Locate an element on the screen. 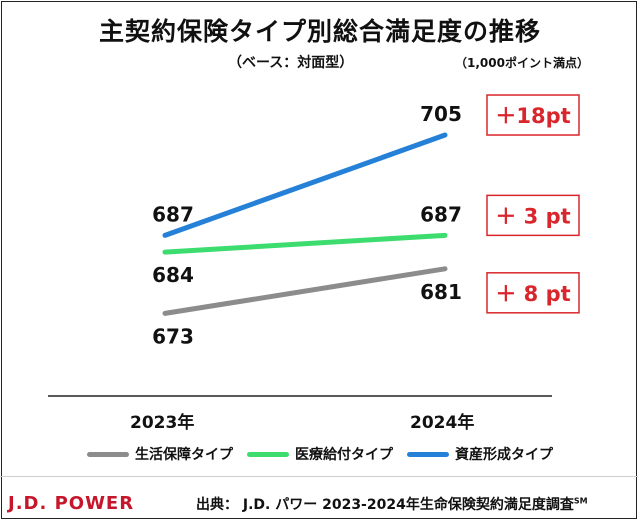 This screenshot has height=522, width=640. data-label-2024-shisan: 705 is located at coordinates (441, 114).